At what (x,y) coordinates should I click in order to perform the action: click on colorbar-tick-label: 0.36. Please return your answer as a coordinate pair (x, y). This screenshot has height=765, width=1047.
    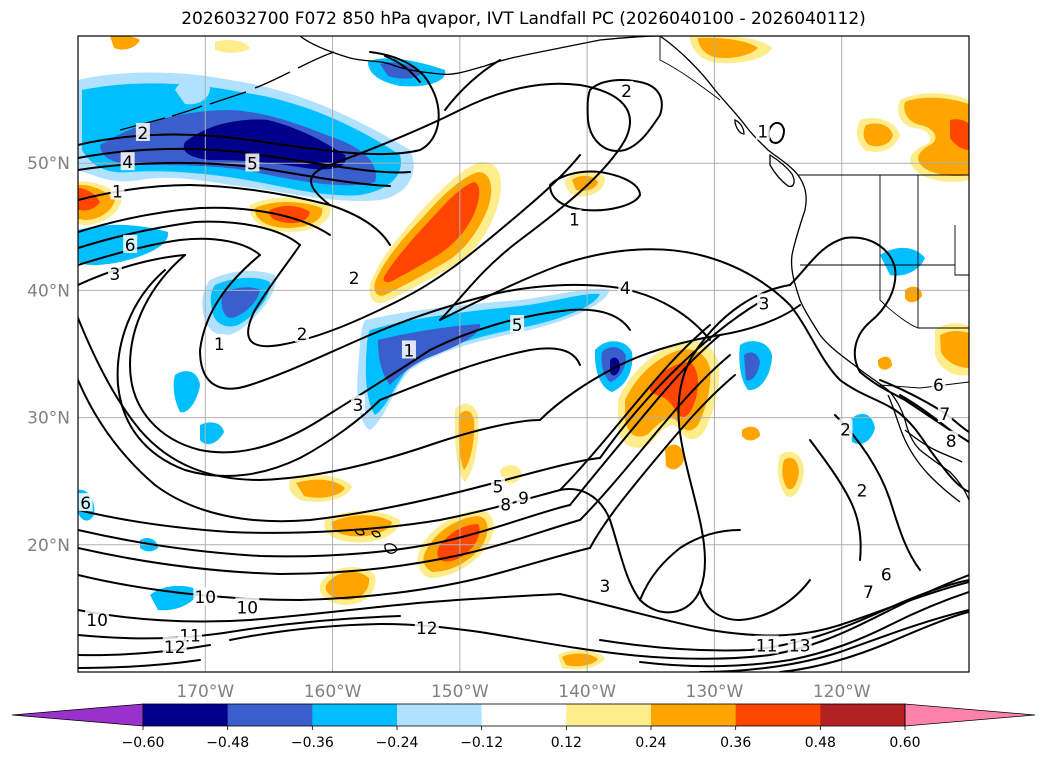
    Looking at the image, I should click on (735, 743).